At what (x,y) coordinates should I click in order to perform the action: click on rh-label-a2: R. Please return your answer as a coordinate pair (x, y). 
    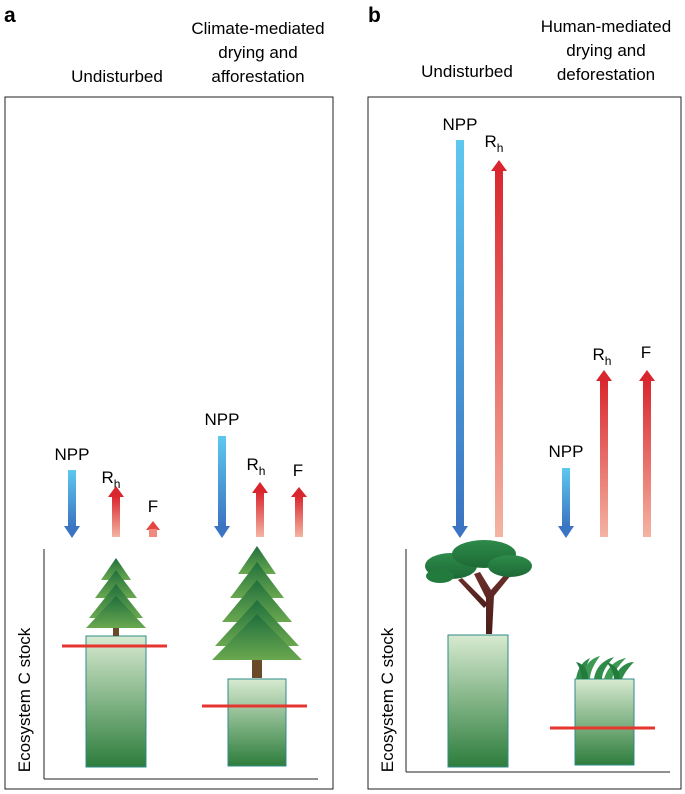
    Looking at the image, I should click on (253, 464).